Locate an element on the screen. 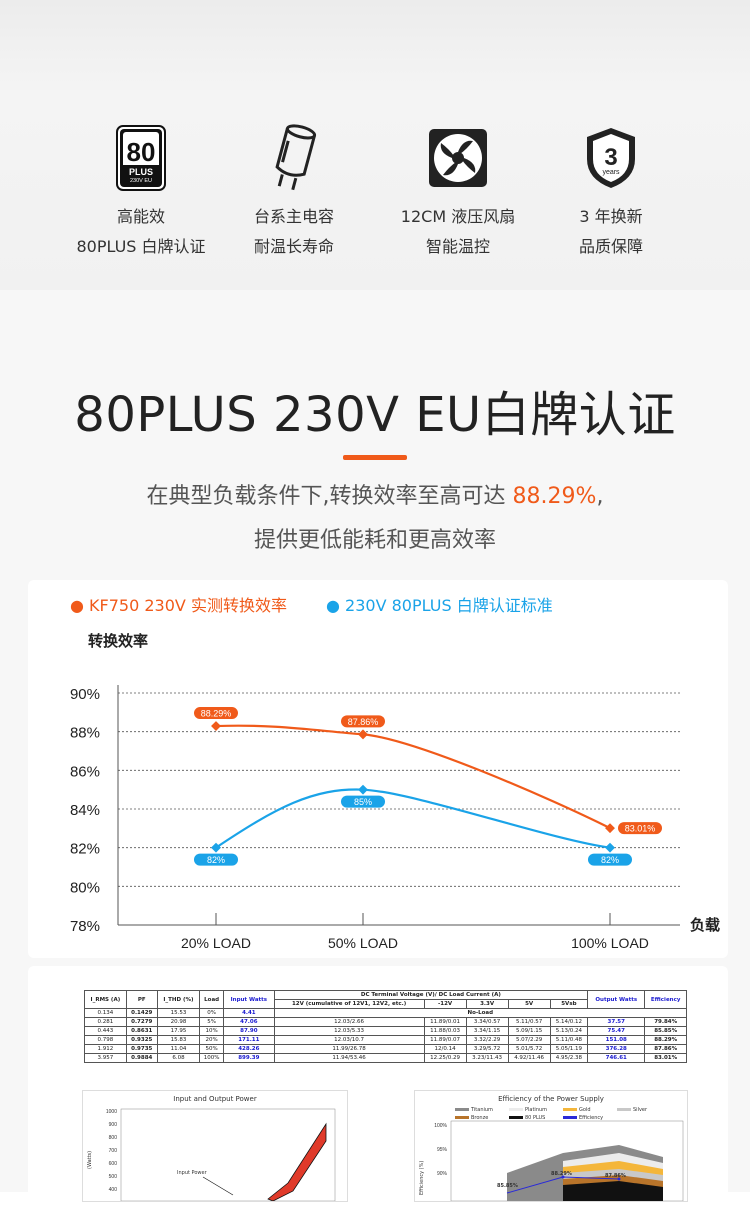 The width and height of the screenshot is (750, 1206). table-cell: 17.95 is located at coordinates (178, 1031).